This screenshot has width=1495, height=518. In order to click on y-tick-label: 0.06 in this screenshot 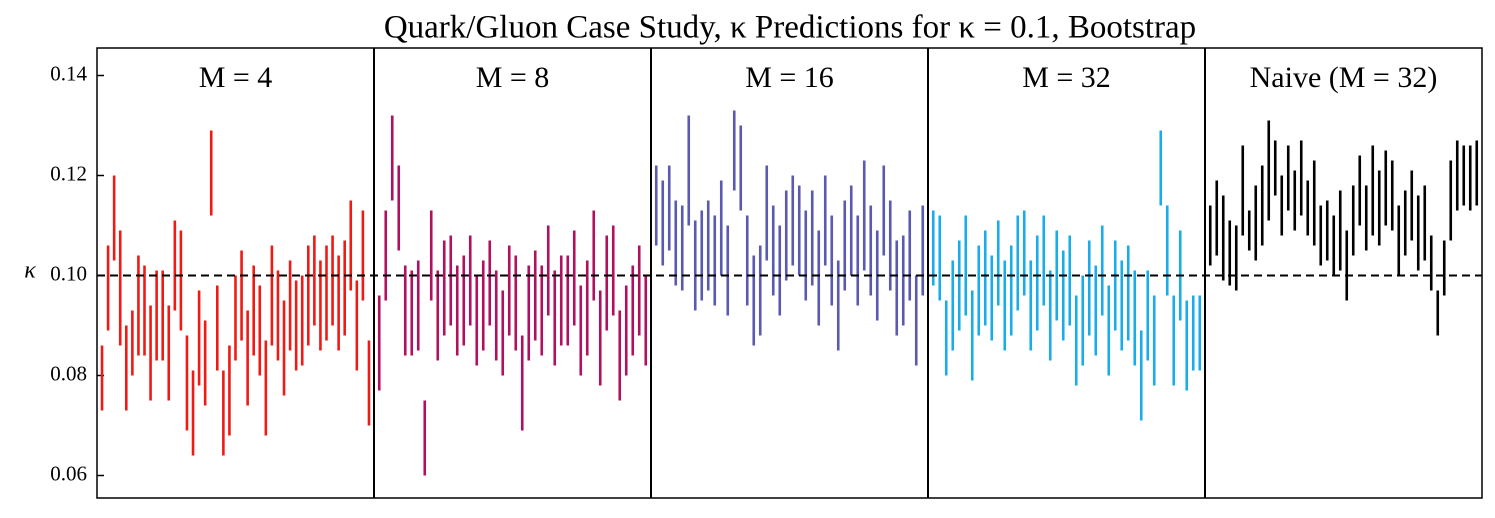, I will do `click(68, 473)`.